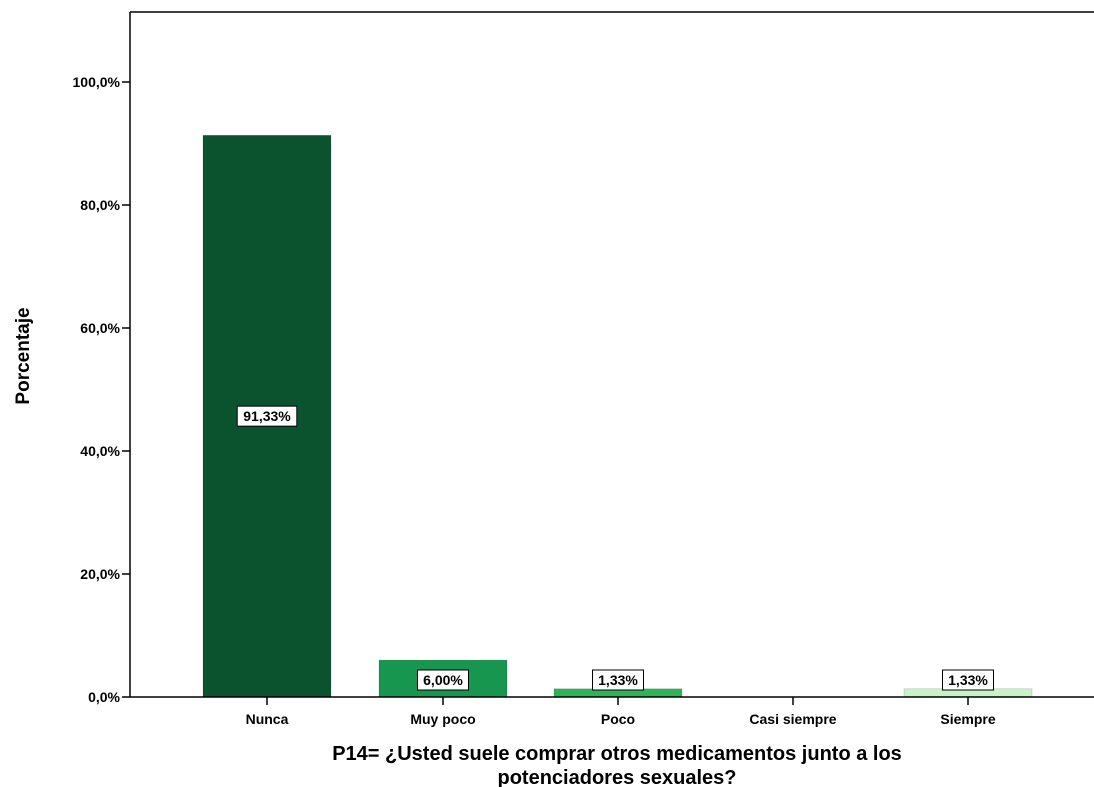 The image size is (1094, 787). Describe the element at coordinates (97, 82) in the screenshot. I see `y-tick-label: 100,0%` at that location.